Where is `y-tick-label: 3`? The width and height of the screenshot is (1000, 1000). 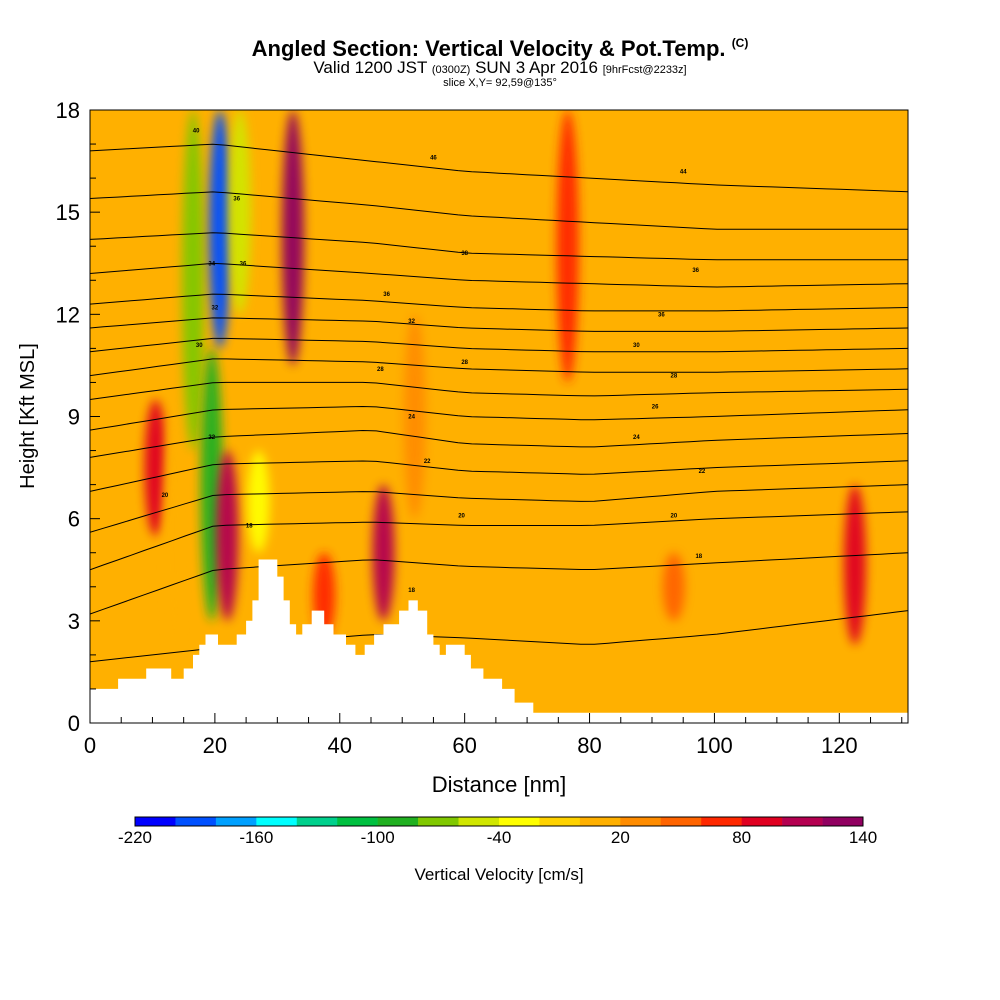 y-tick-label: 3 is located at coordinates (74, 621).